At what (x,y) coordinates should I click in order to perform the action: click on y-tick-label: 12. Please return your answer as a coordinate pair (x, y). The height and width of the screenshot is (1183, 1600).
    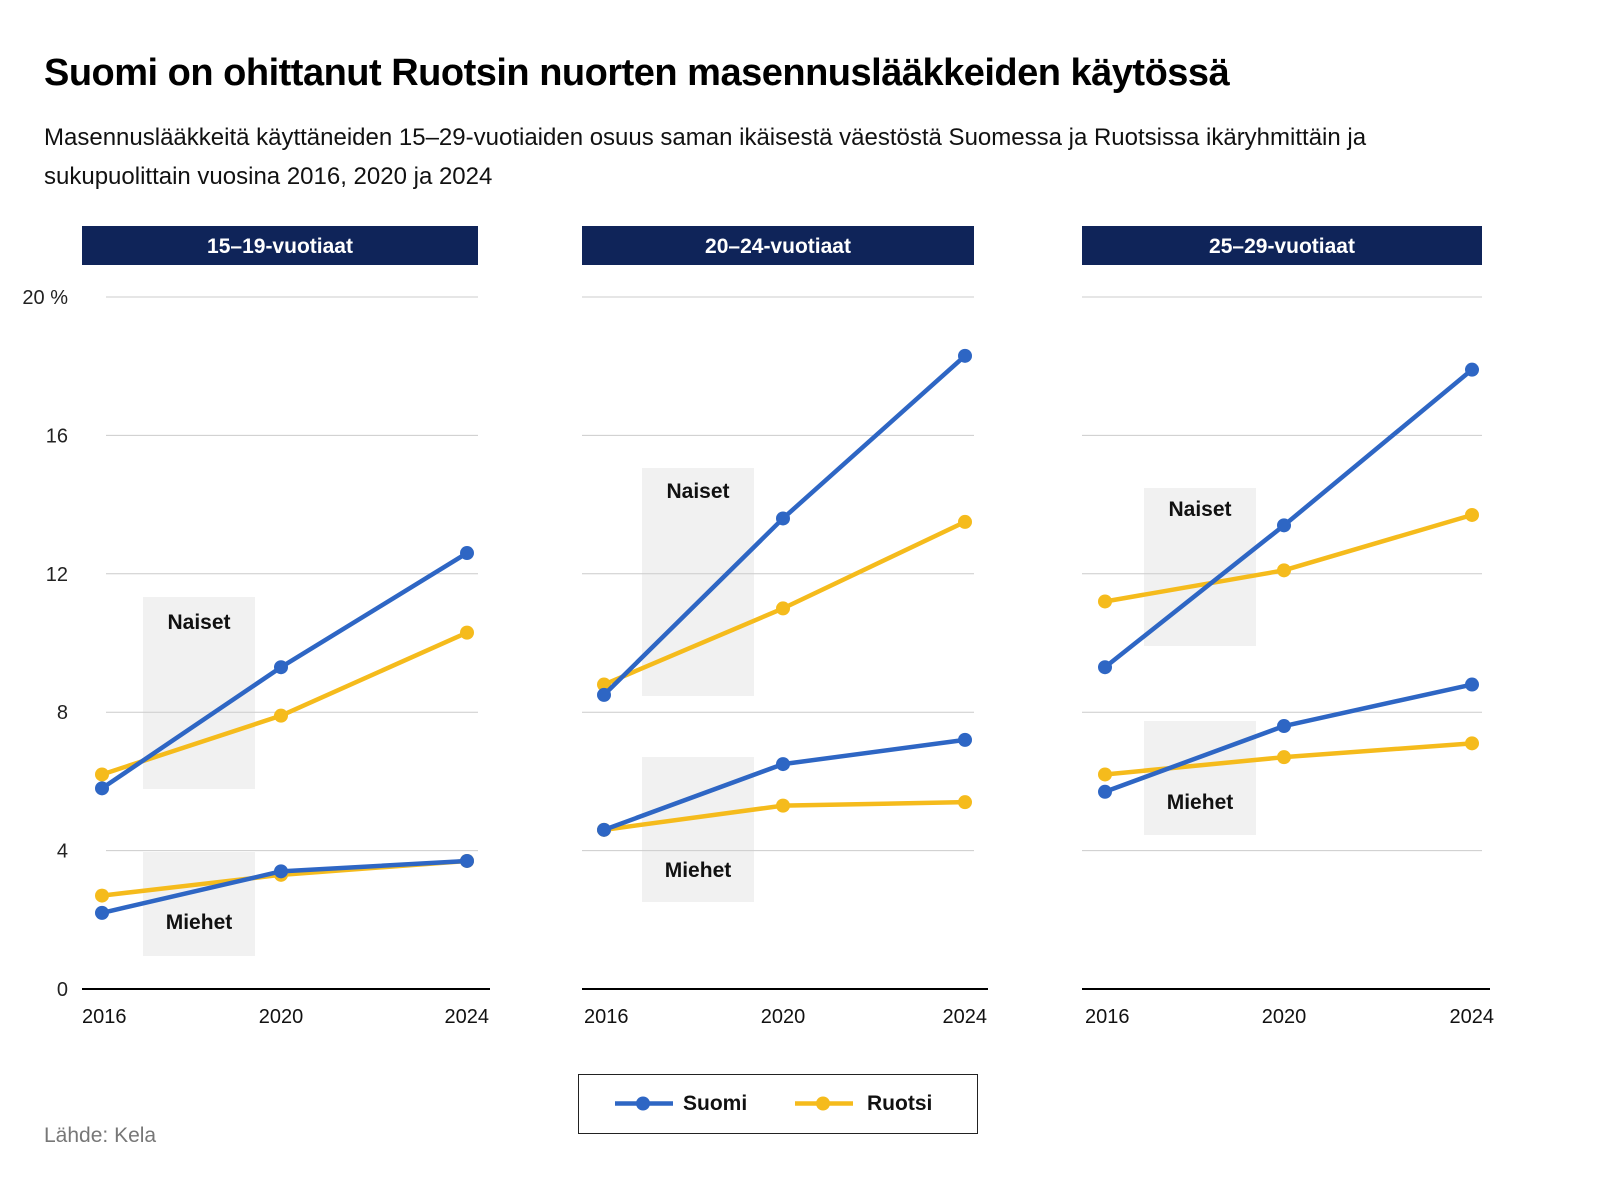
    Looking at the image, I should click on (57, 575).